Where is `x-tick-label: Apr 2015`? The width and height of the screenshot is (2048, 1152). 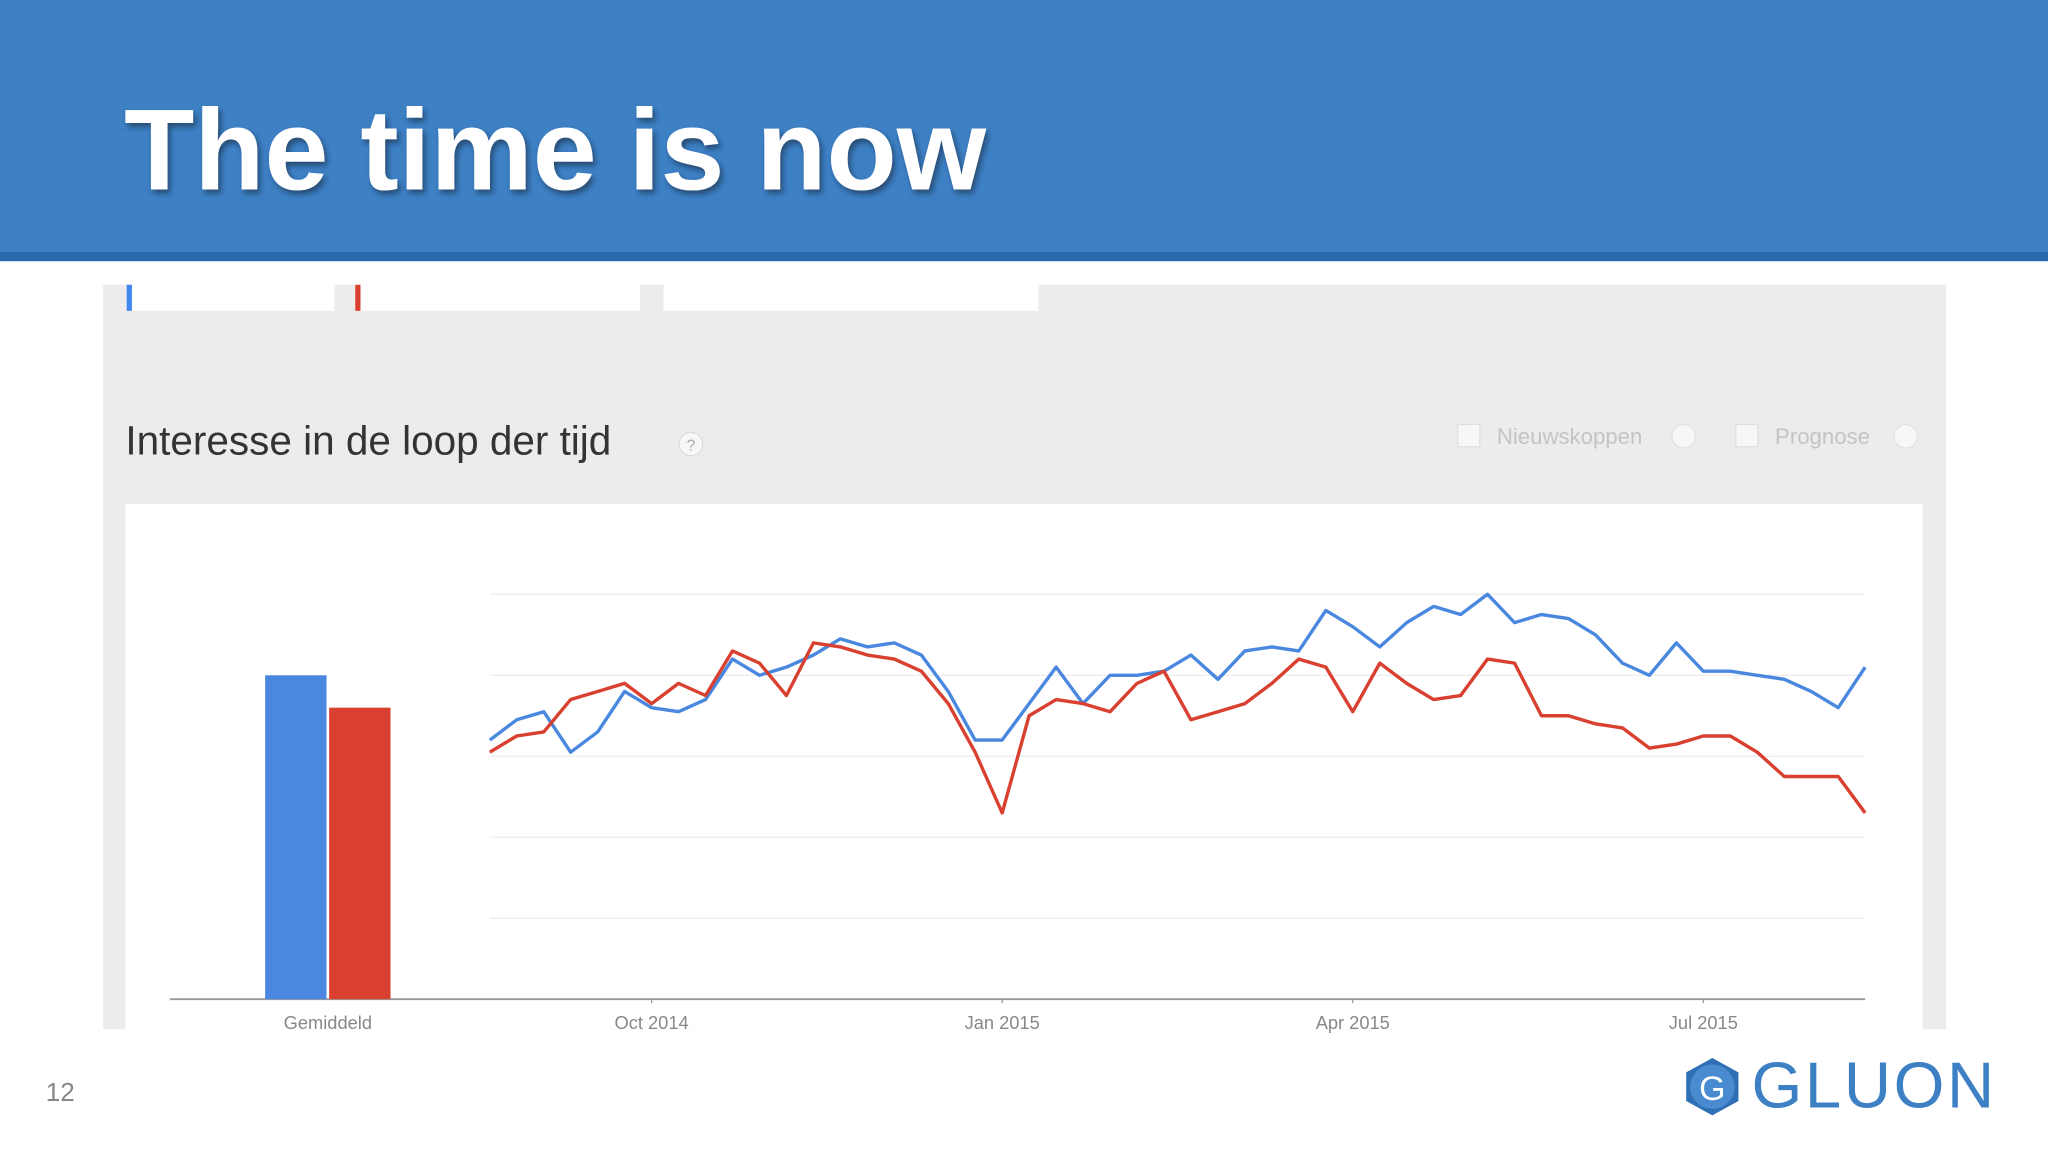
x-tick-label: Apr 2015 is located at coordinates (1353, 1022).